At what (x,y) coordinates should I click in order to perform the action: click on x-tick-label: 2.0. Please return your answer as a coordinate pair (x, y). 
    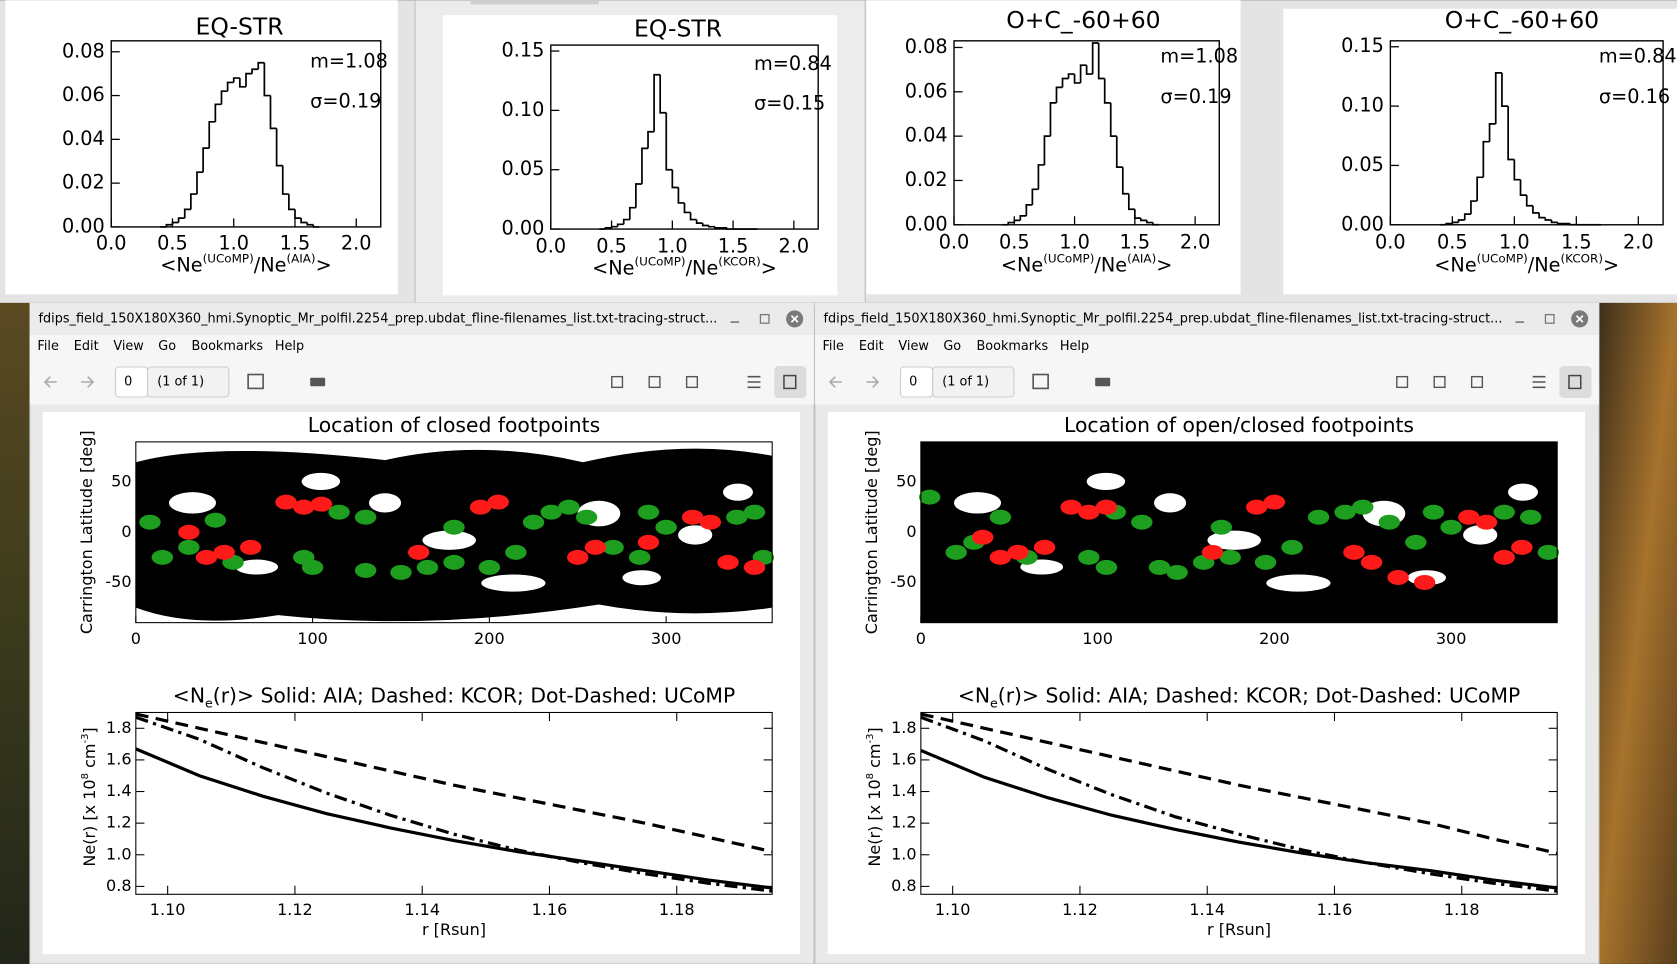
    Looking at the image, I should click on (794, 246).